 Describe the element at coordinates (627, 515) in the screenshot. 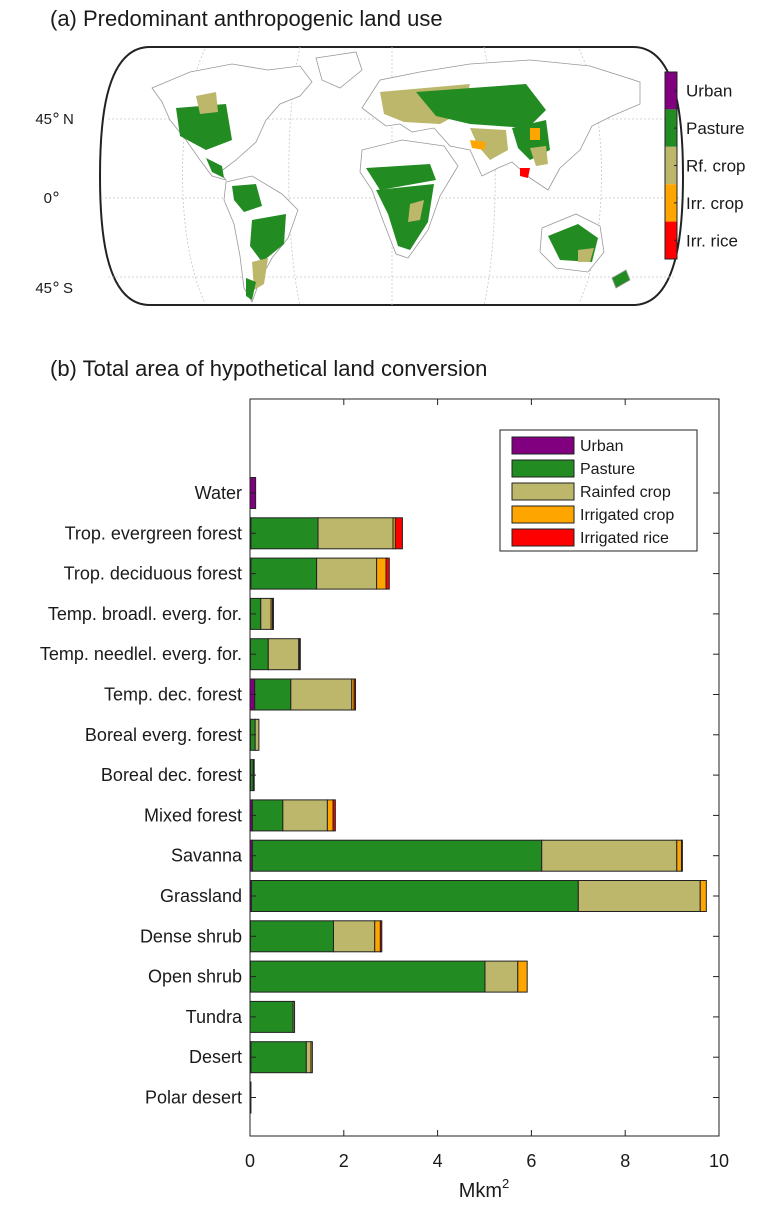

I see `legend-label: Irrigated crop` at that location.